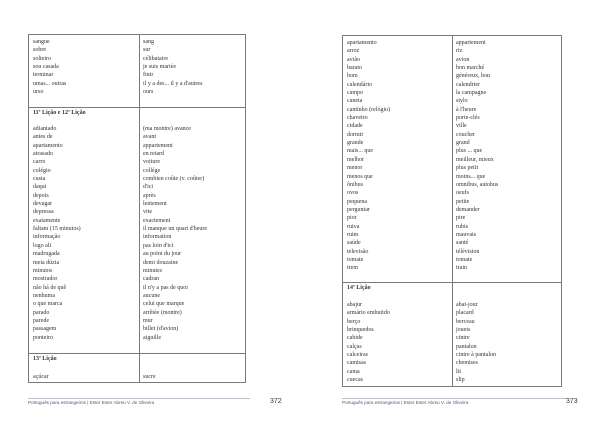 The height and width of the screenshot is (424, 600). I want to click on french-term: avant, so click(149, 137).